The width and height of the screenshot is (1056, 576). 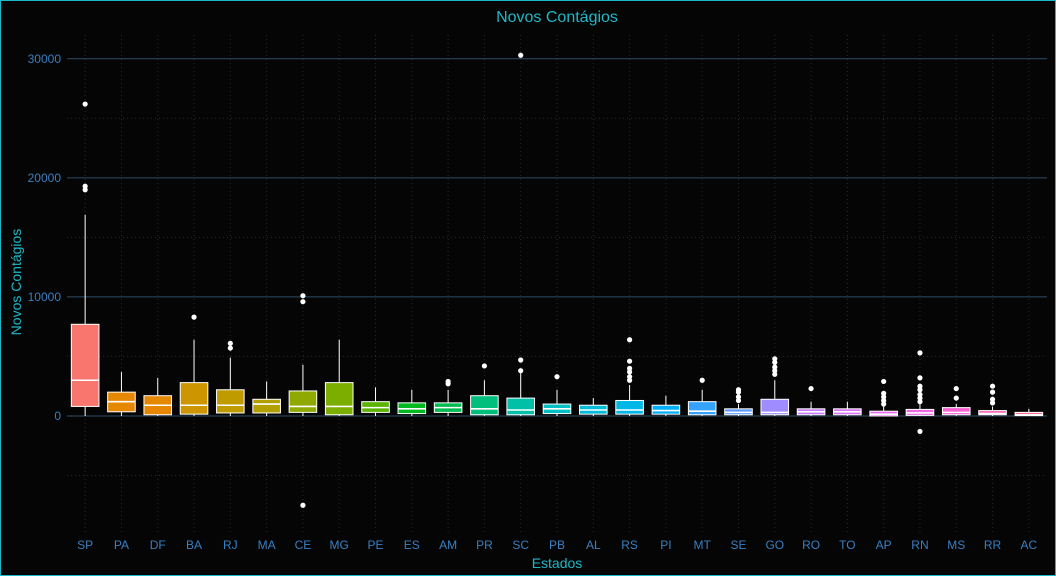 What do you see at coordinates (303, 545) in the screenshot?
I see `x-tick-label: CE` at bounding box center [303, 545].